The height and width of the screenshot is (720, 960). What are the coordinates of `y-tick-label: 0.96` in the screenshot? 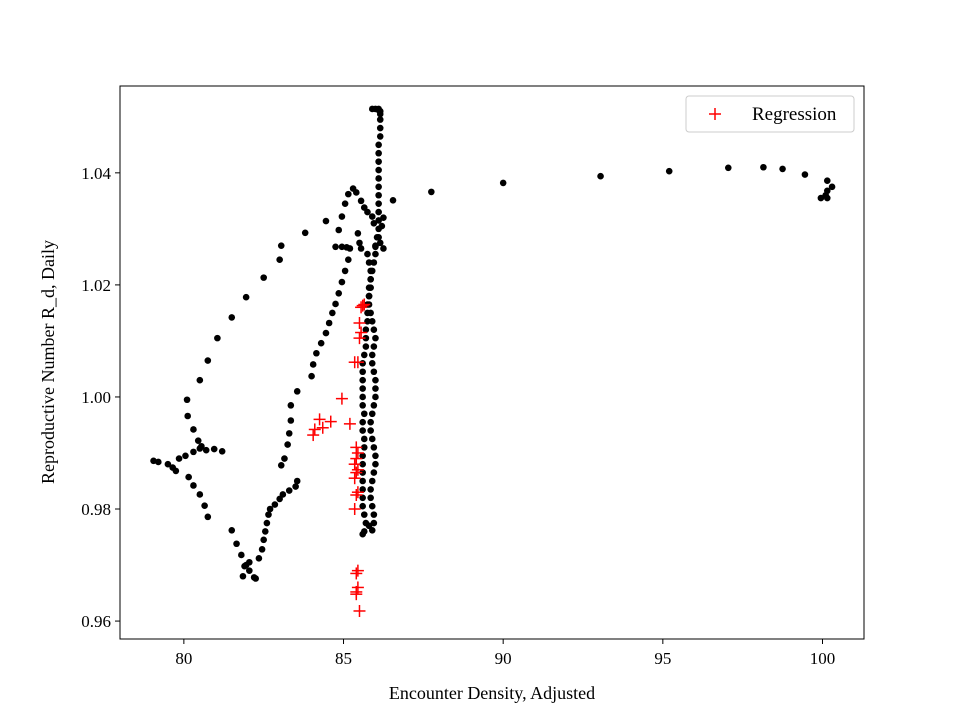 It's located at (96, 621).